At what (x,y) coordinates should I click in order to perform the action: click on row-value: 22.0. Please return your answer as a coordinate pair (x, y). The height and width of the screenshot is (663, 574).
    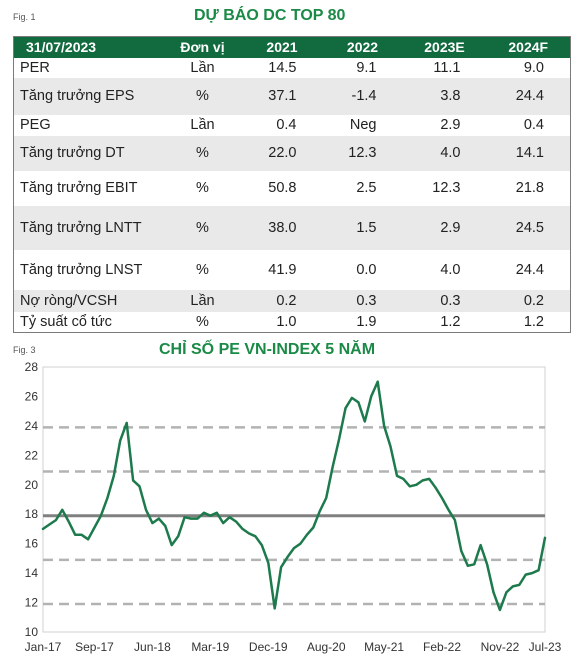
    Looking at the image, I should click on (282, 153).